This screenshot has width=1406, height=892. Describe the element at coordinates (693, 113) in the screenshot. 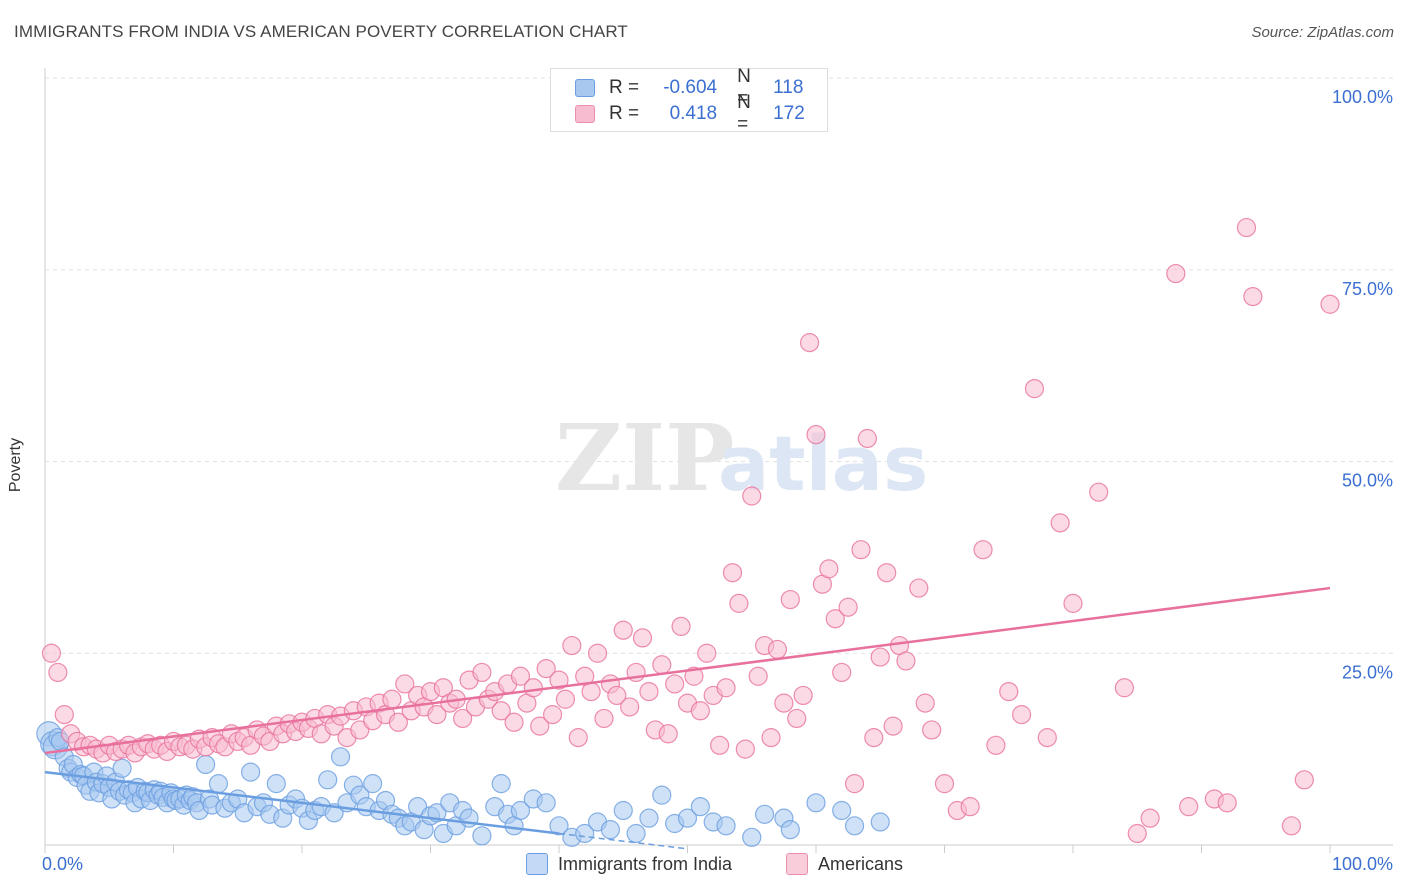

I see `legend-r-value: 0.418` at that location.